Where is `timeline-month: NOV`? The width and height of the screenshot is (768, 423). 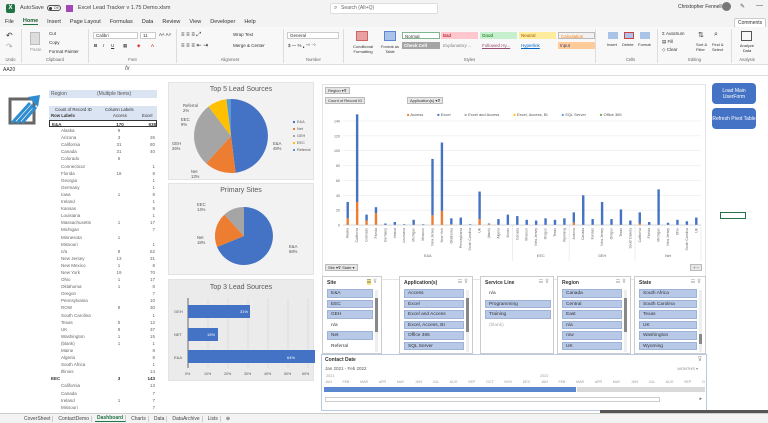
timeline-month: NOV is located at coordinates (508, 382).